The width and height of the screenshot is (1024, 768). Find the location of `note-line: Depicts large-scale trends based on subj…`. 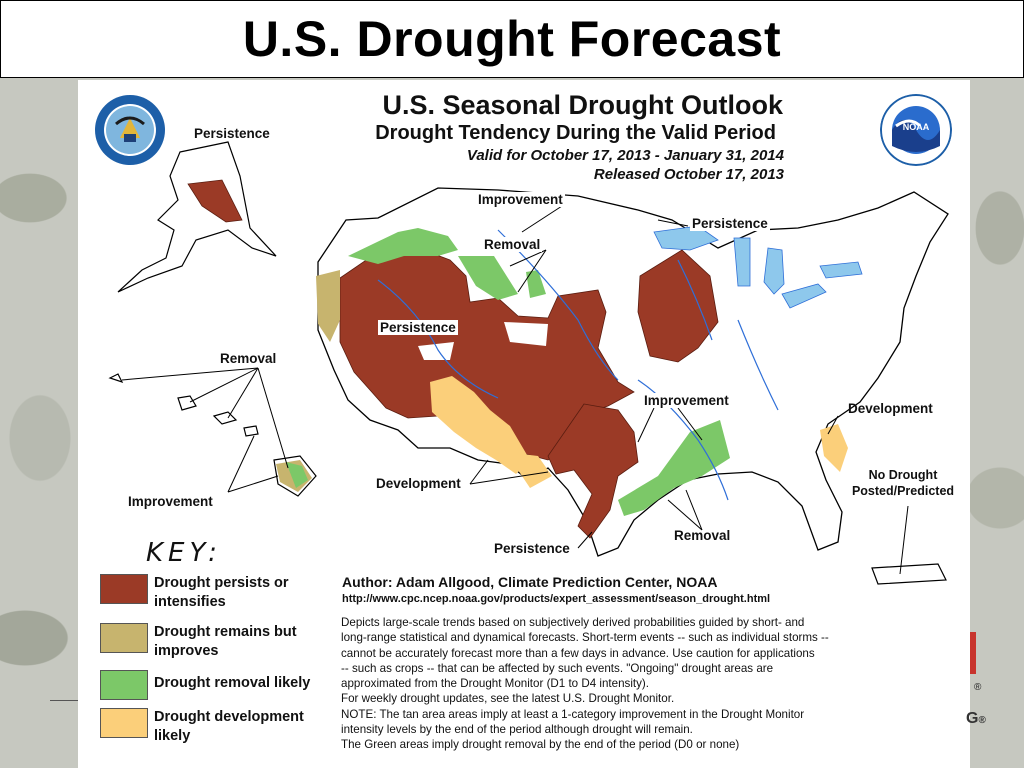

note-line: Depicts large-scale trends based on subj… is located at coordinates (573, 622).